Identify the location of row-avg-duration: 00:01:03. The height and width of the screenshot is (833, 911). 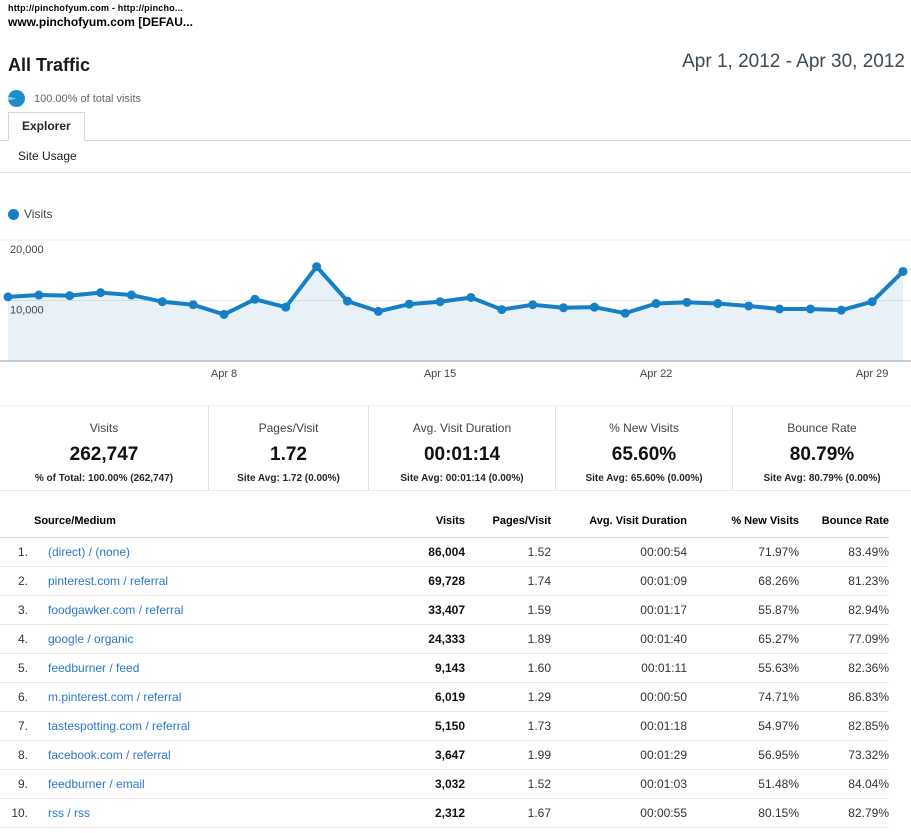
(619, 784).